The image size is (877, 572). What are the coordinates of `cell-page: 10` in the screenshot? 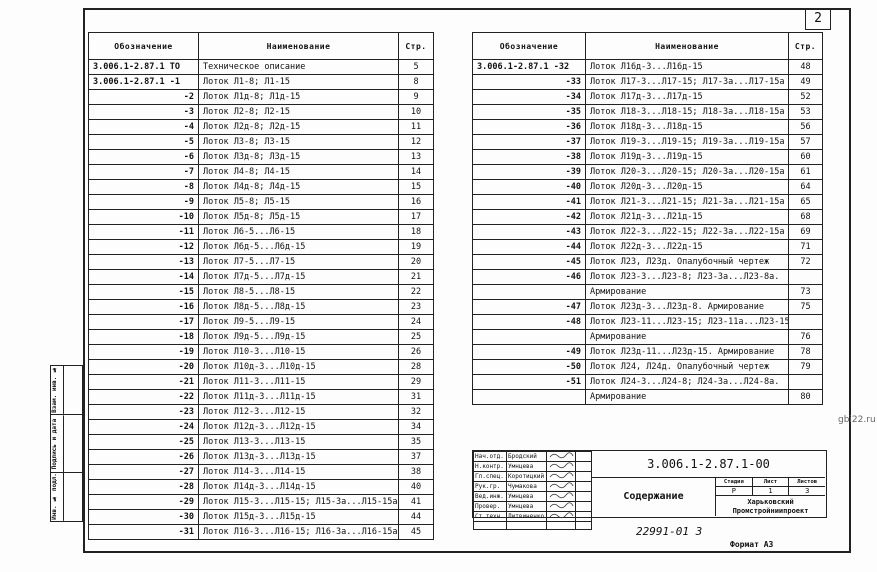 It's located at (416, 112).